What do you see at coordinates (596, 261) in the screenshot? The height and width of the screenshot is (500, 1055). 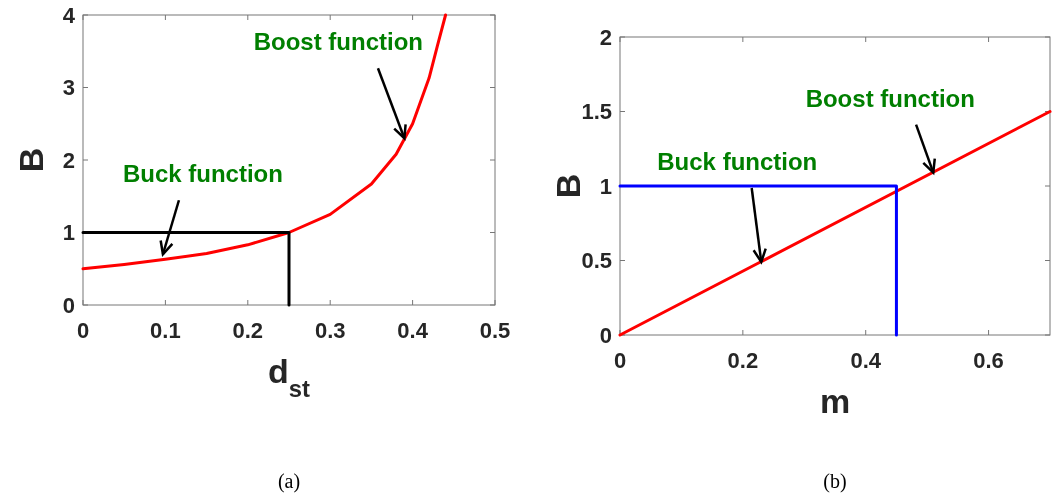 I see `y-tick-label: 0.5` at bounding box center [596, 261].